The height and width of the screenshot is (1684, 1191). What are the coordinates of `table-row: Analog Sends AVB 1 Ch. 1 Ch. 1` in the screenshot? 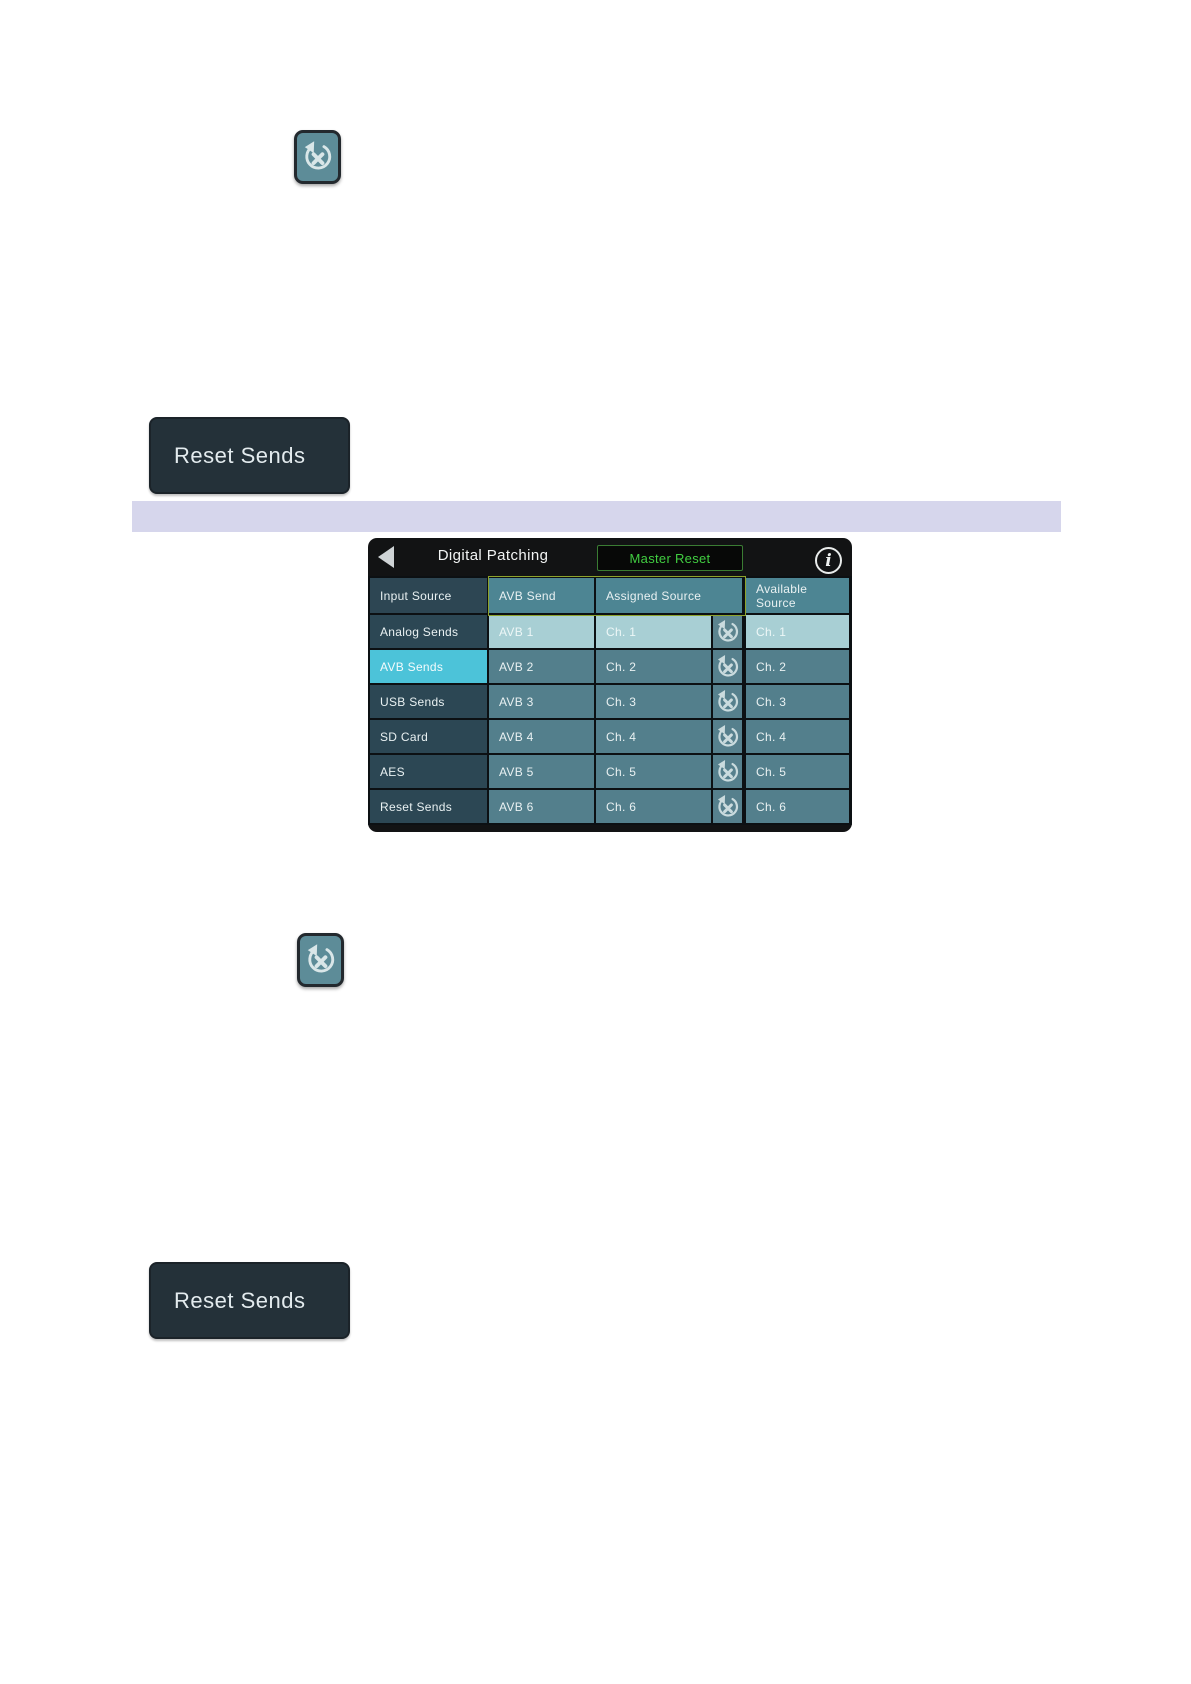 It's located at (610, 631).